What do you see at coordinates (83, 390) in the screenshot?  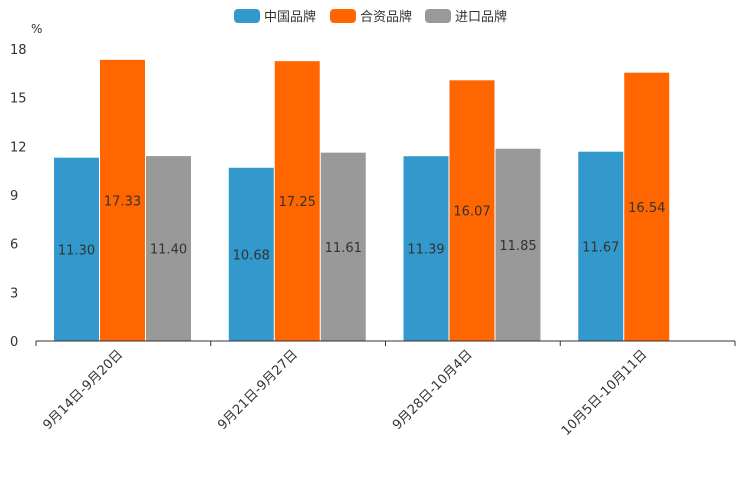 I see `x-category-label: 9月14日-9月20日` at bounding box center [83, 390].